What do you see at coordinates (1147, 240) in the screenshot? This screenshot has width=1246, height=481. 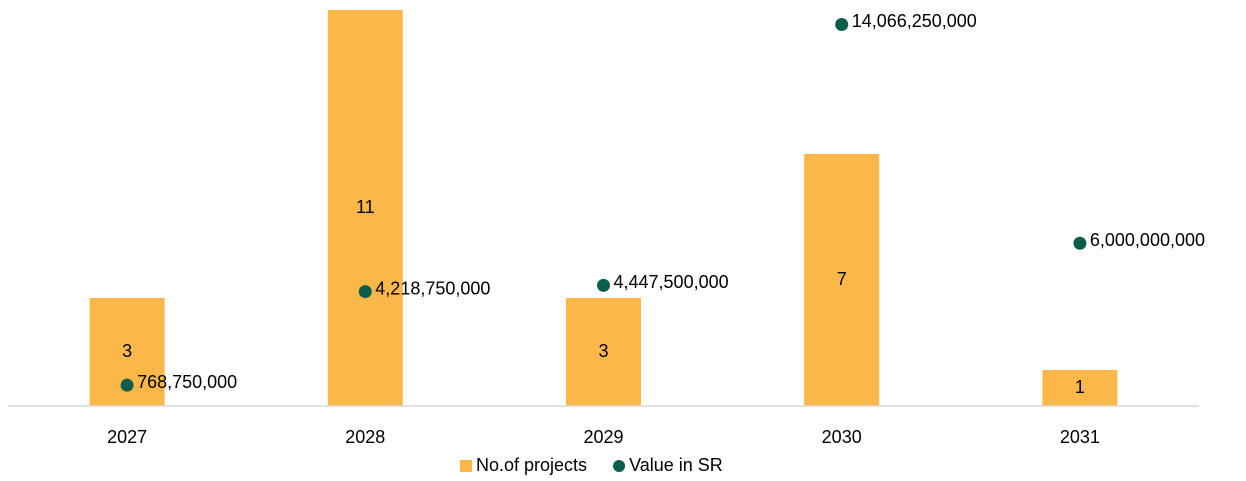 I see `point-label: 6,000,000,000` at bounding box center [1147, 240].